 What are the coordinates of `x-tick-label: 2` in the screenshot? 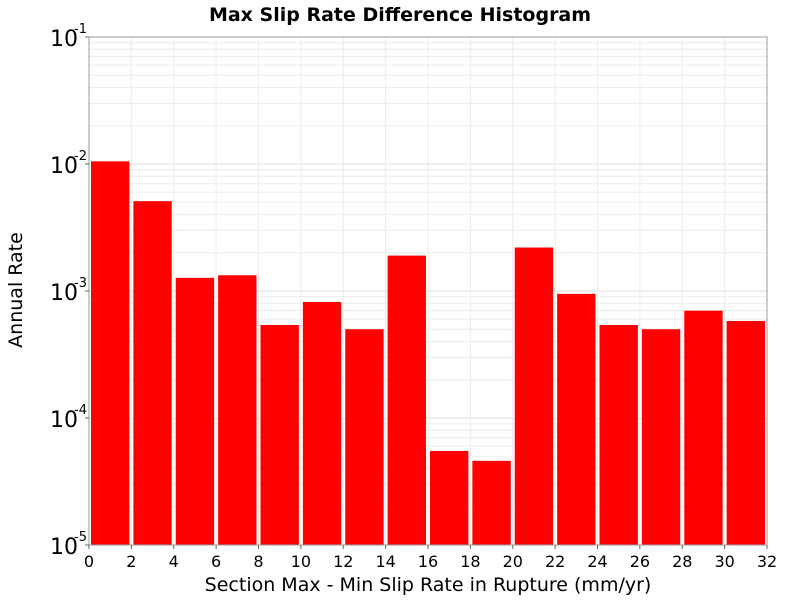 It's located at (131, 561).